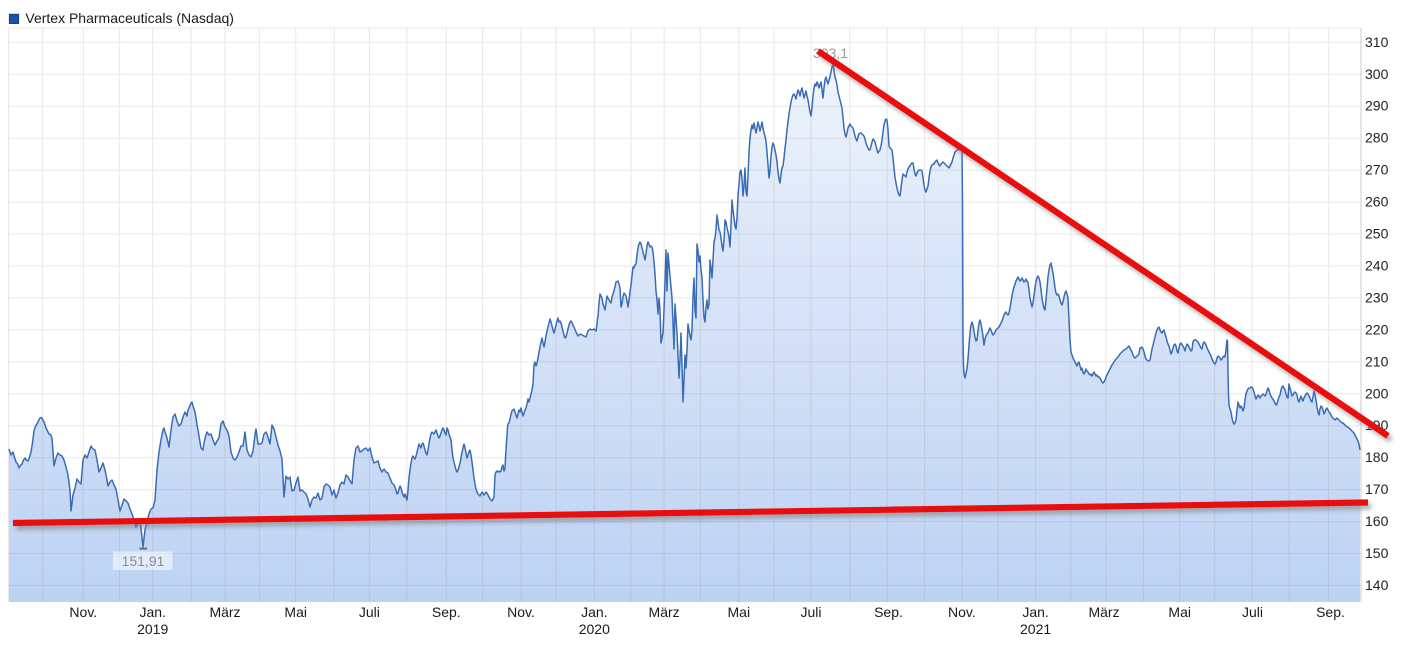  What do you see at coordinates (143, 561) in the screenshot?
I see `svg-text: 151,91` at bounding box center [143, 561].